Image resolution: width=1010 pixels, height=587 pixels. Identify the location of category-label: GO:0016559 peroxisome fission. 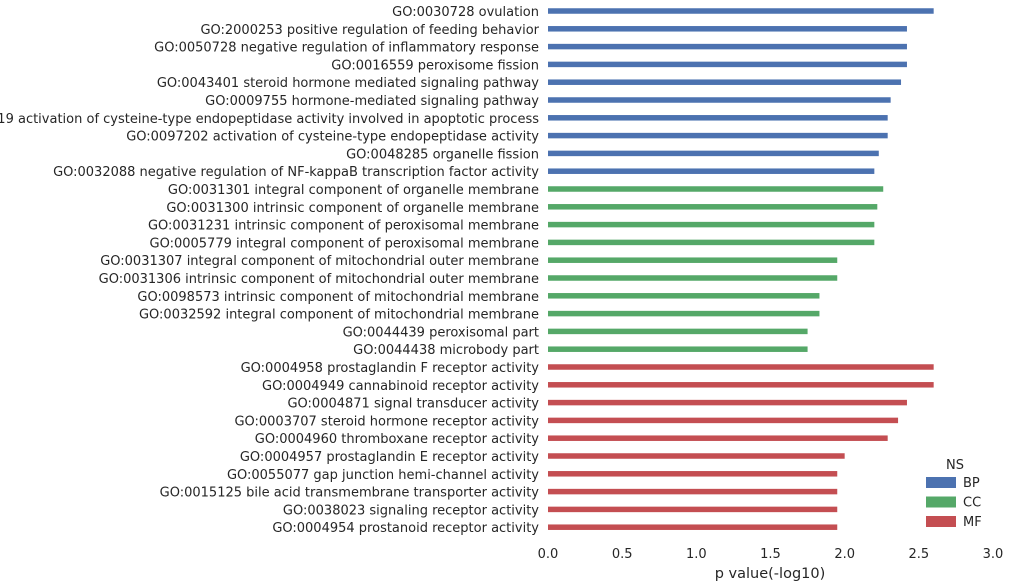
(435, 65).